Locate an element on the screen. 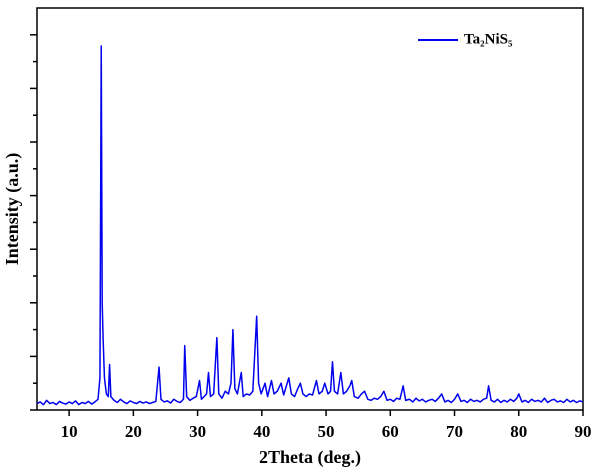 The image size is (600, 472). x-tick-label: 10 is located at coordinates (69, 431).